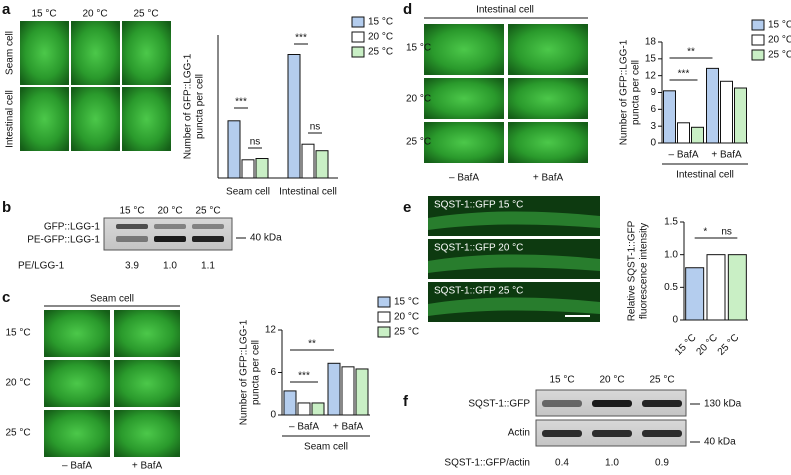 Image resolution: width=791 pixels, height=475 pixels. What do you see at coordinates (170, 266) in the screenshot?
I see `ratio: 1.0` at bounding box center [170, 266].